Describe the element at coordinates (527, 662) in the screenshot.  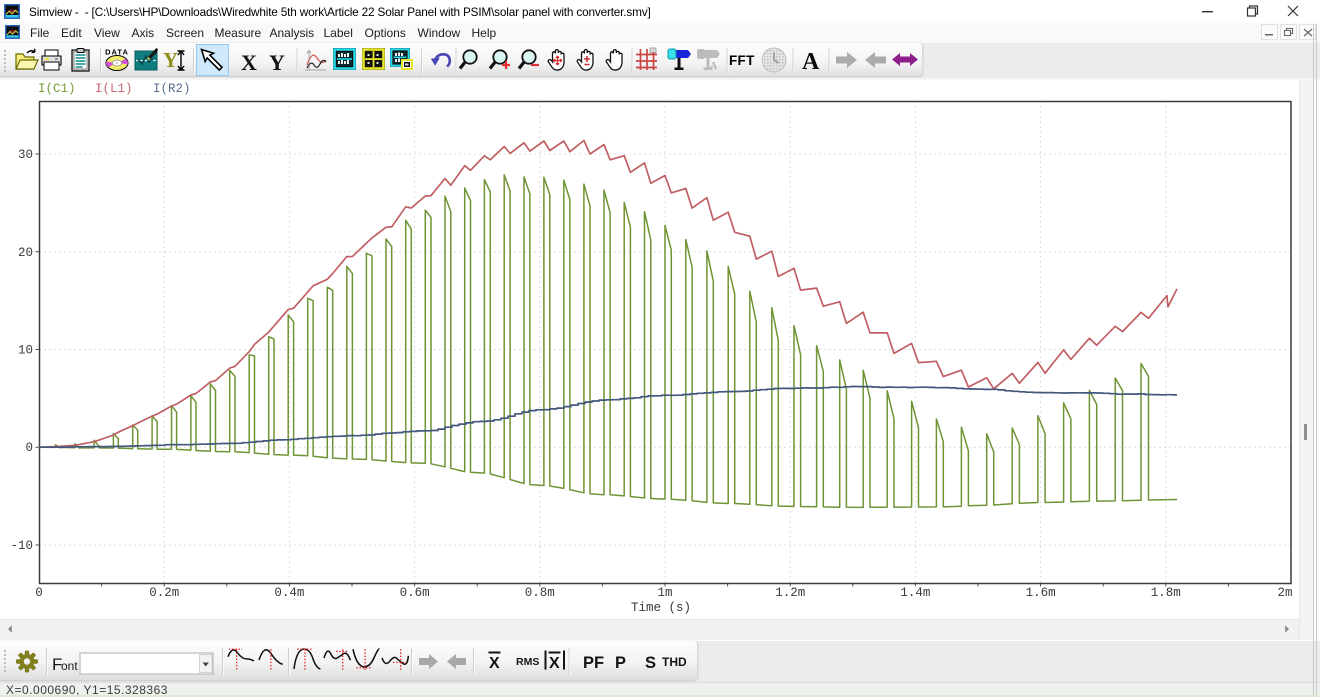
I see `svg-text: RMS` at that location.